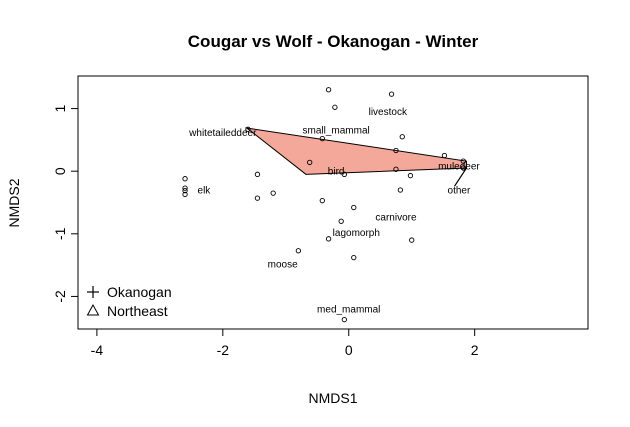 The image size is (630, 427). What do you see at coordinates (460, 177) in the screenshot?
I see `hull-segment` at bounding box center [460, 177].